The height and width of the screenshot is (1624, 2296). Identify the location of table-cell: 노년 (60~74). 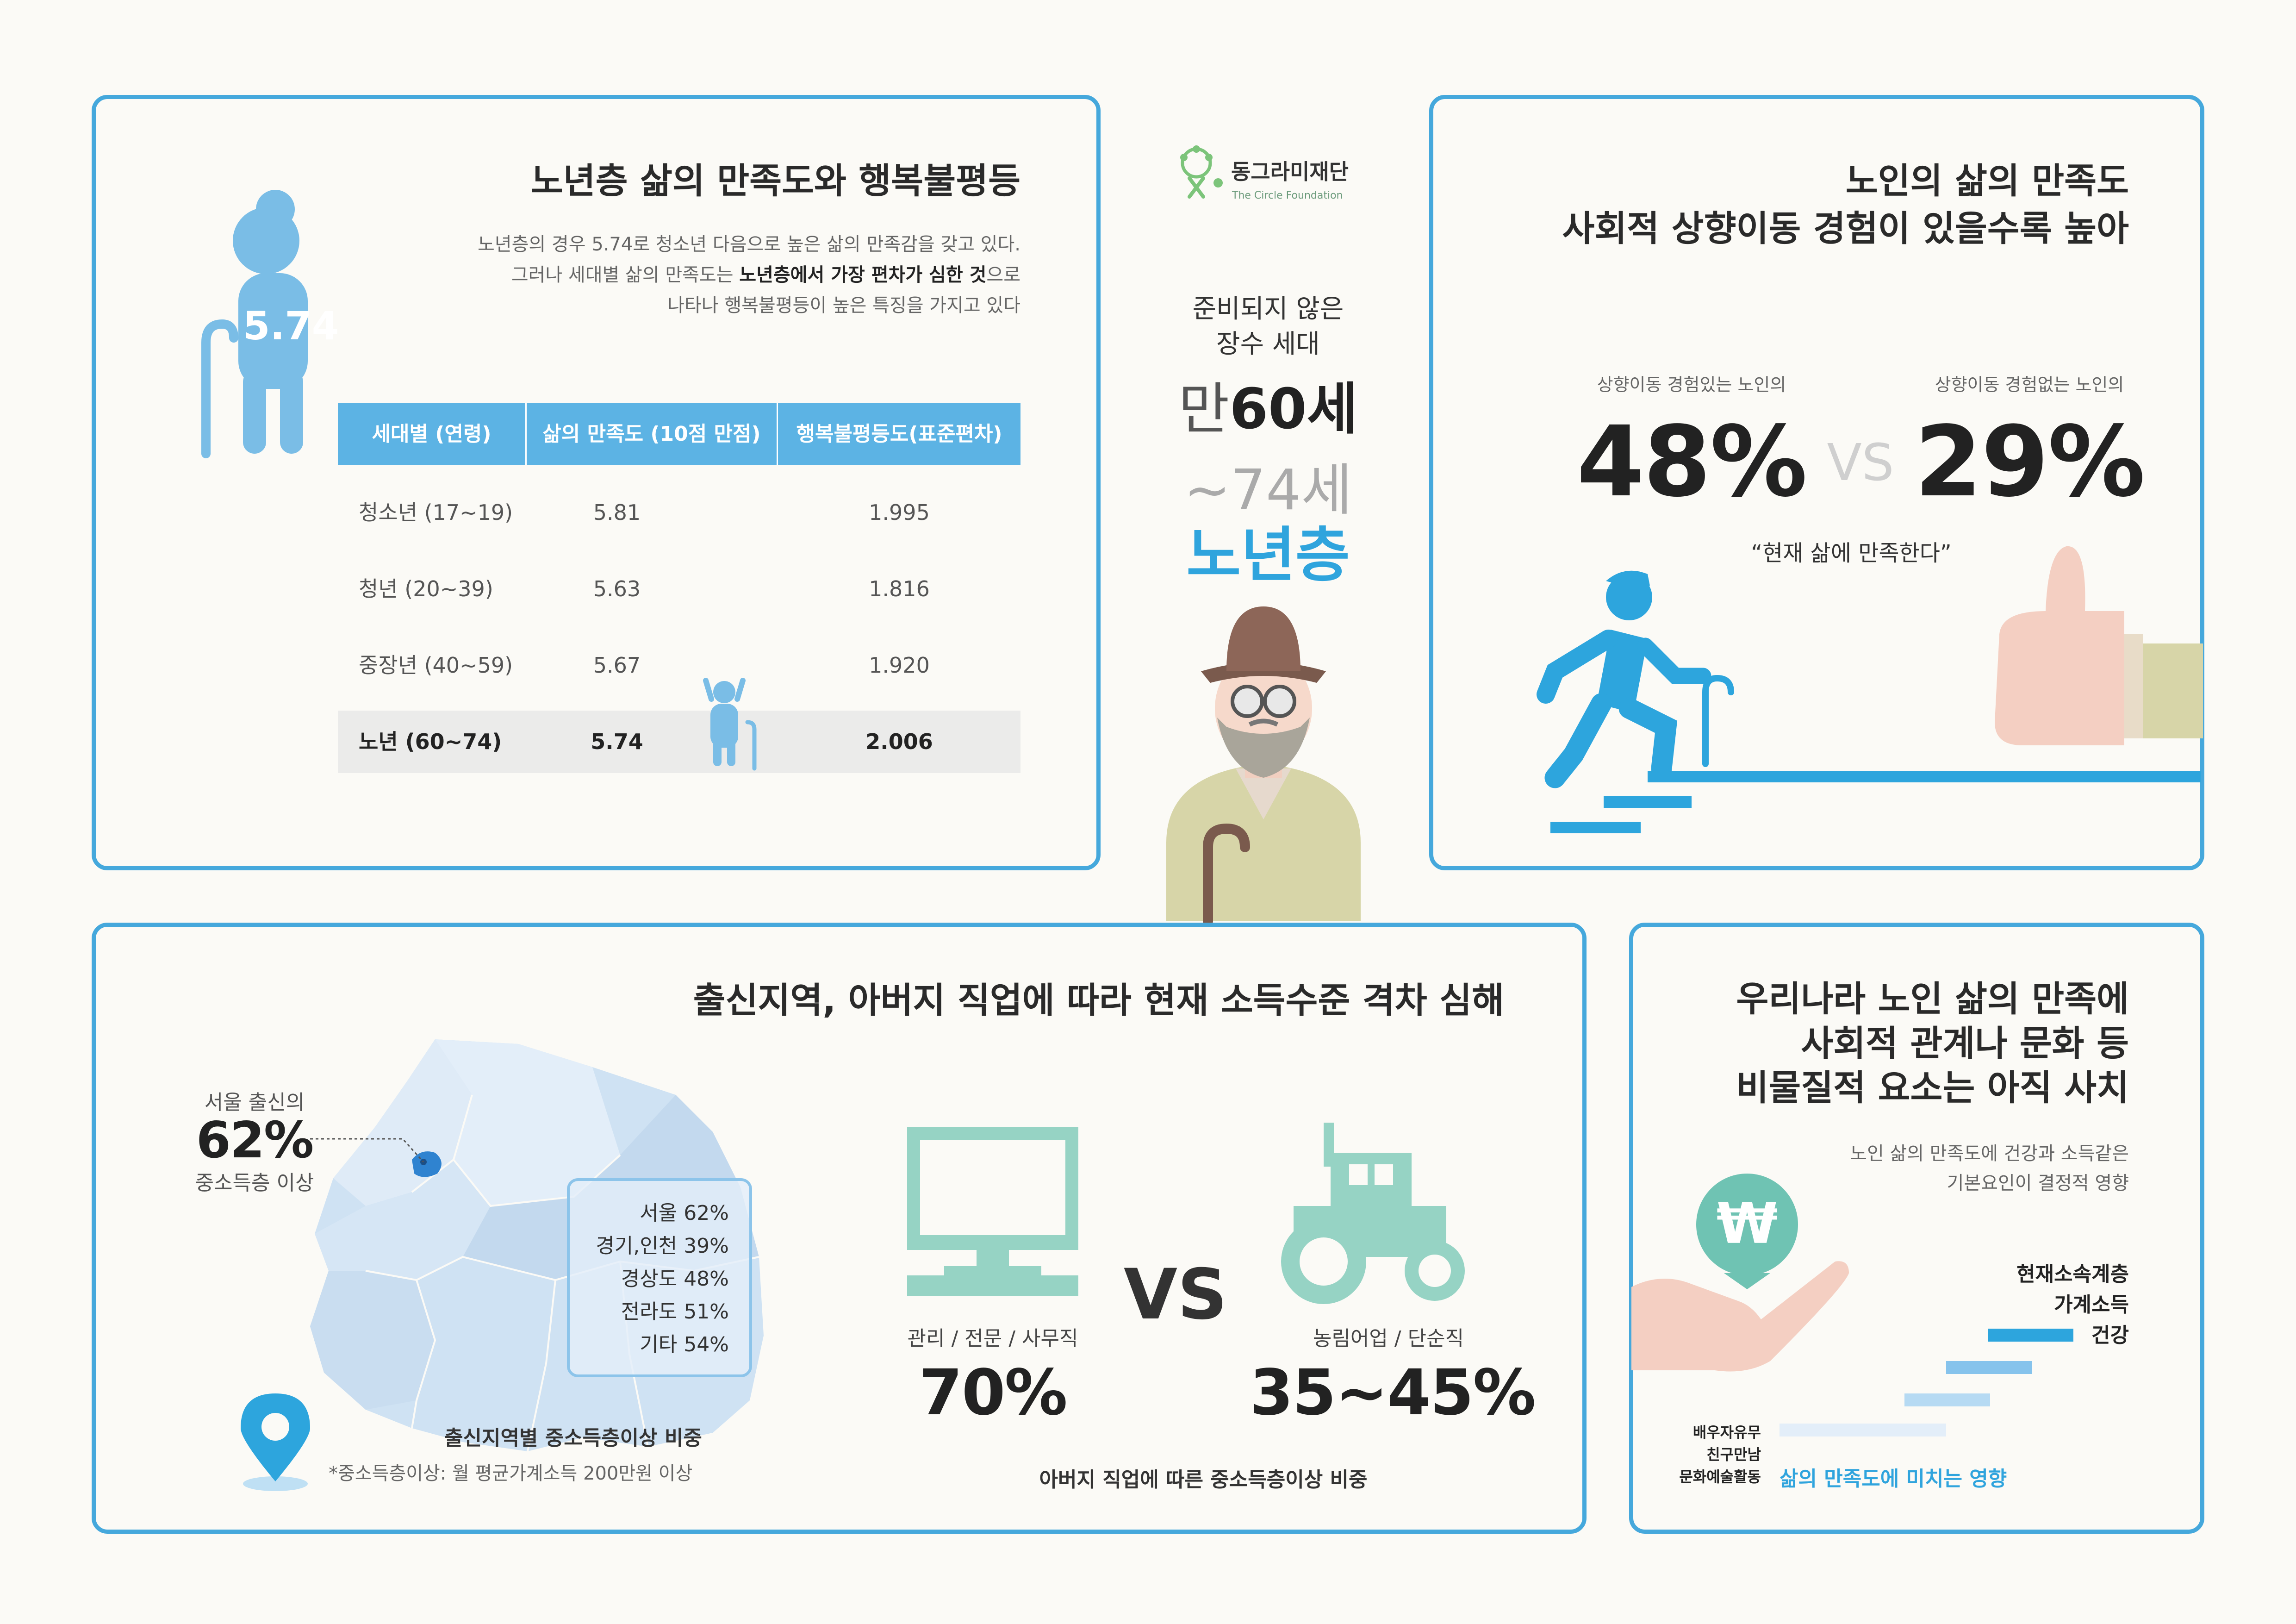
(430, 741).